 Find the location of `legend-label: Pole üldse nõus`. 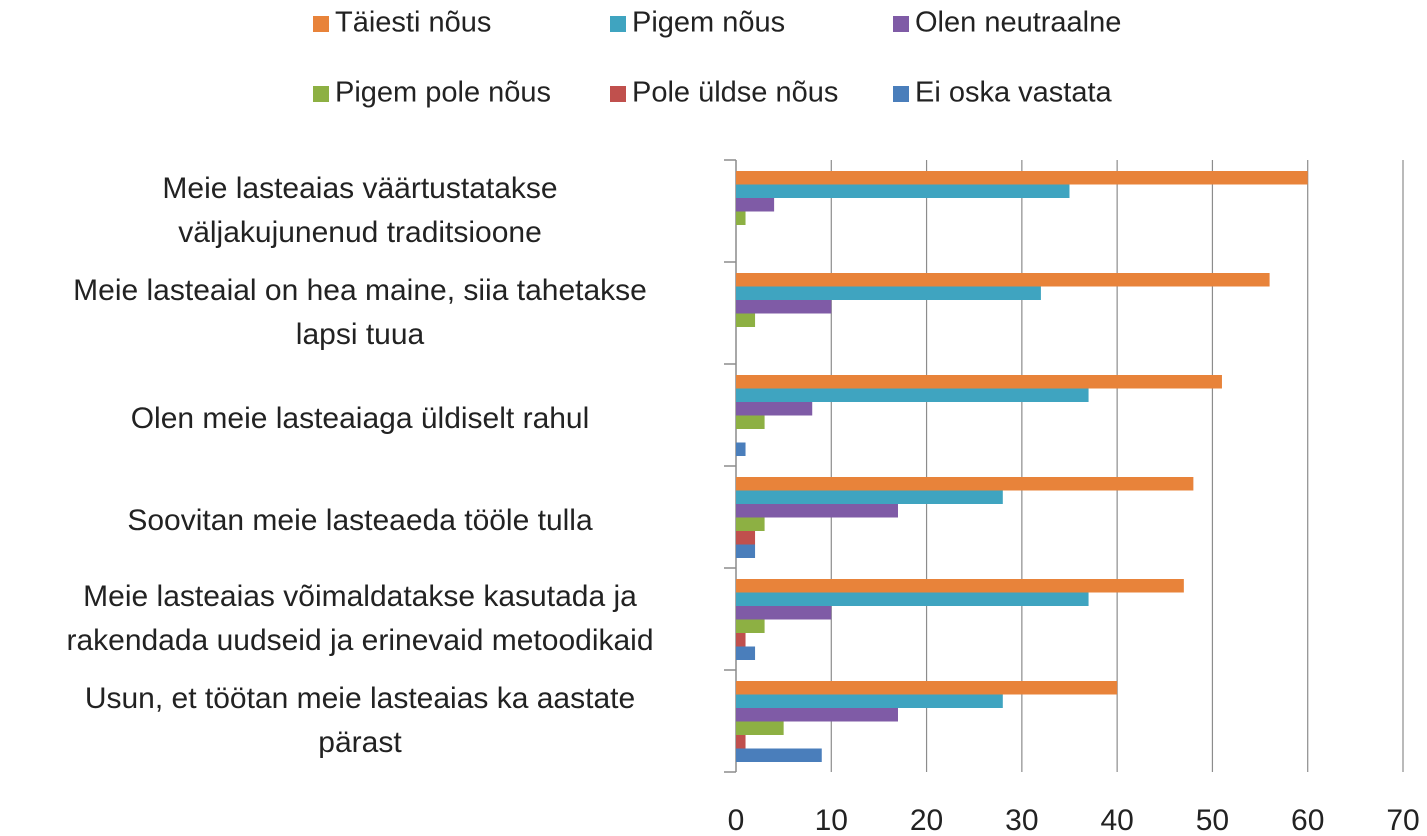

legend-label: Pole üldse nõus is located at coordinates (735, 93).